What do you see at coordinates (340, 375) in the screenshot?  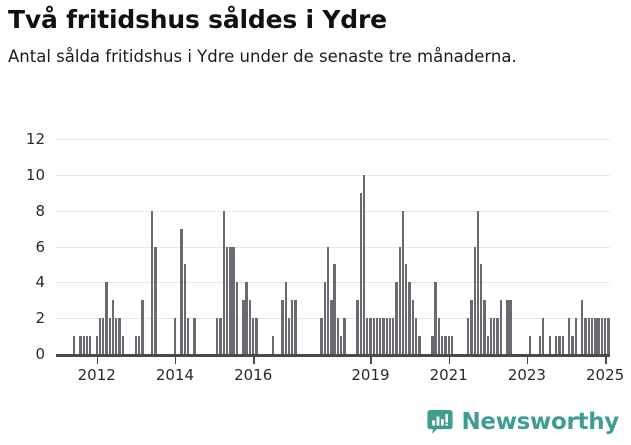 I see `x-axis-ticks: 2012 2014 2016 2019 2021 2023 2025` at bounding box center [340, 375].